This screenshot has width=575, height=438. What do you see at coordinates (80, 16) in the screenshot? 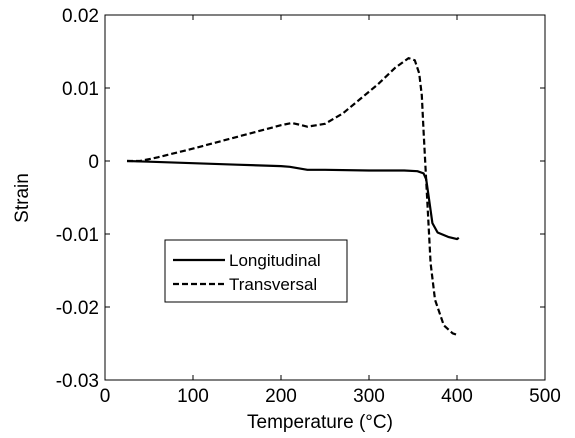
I see `y-tick-label: 0.02` at bounding box center [80, 16].